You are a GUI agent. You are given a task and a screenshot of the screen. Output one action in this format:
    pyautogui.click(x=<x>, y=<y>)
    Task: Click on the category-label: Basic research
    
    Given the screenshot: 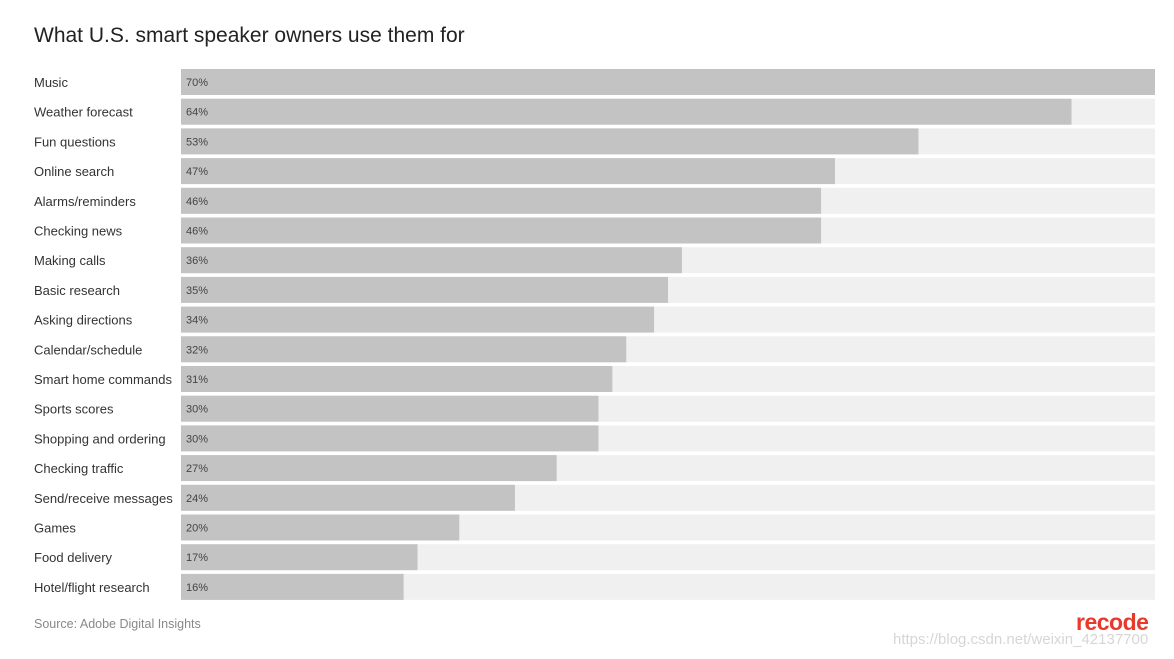 What is the action you would take?
    pyautogui.click(x=77, y=290)
    